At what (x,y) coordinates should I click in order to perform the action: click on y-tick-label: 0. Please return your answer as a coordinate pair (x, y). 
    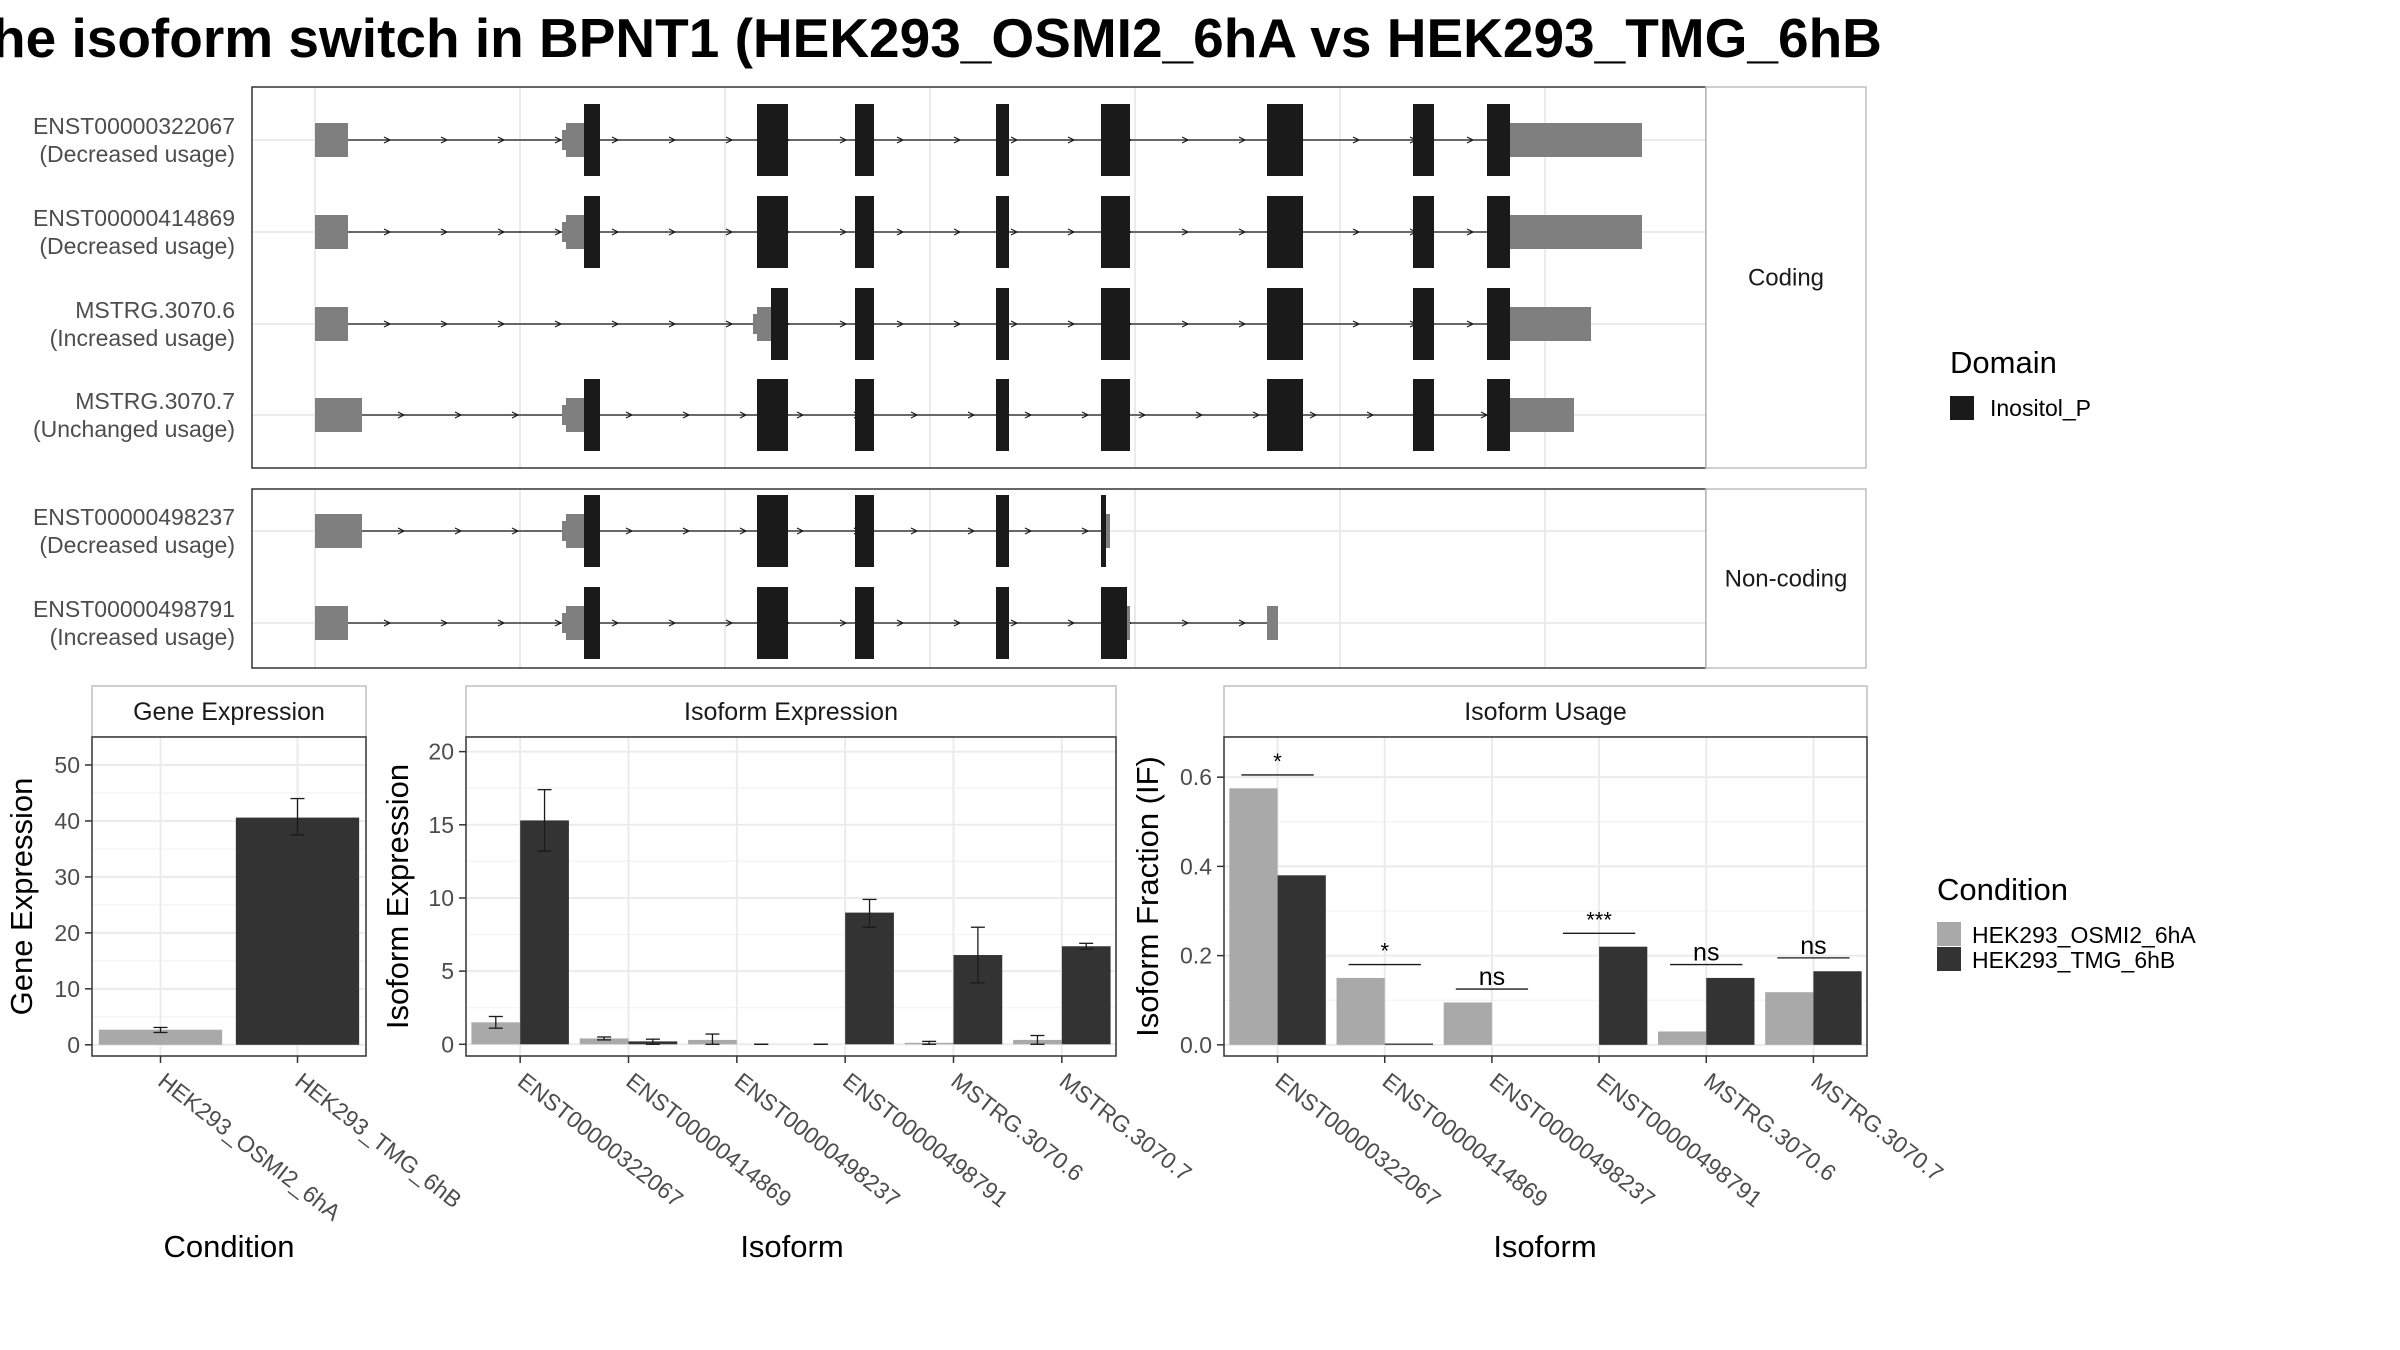
    Looking at the image, I should click on (447, 1044).